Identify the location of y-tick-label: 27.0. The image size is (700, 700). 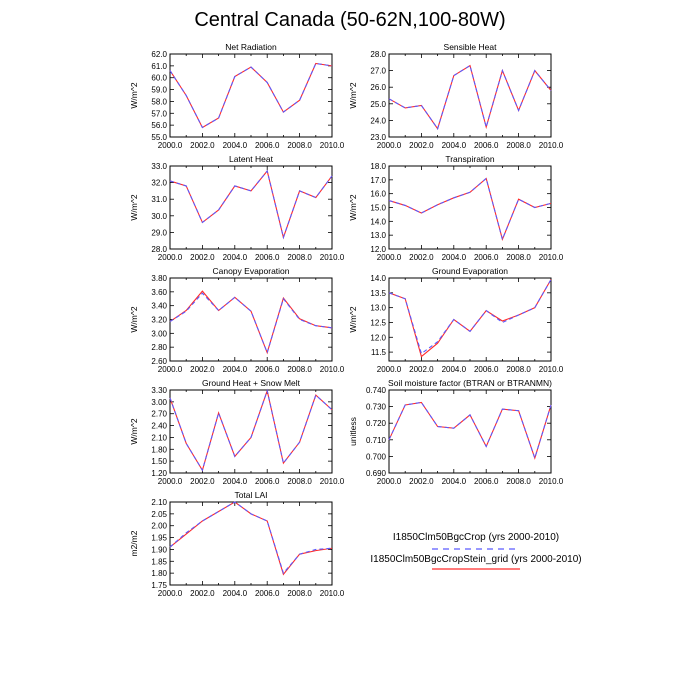
(378, 71).